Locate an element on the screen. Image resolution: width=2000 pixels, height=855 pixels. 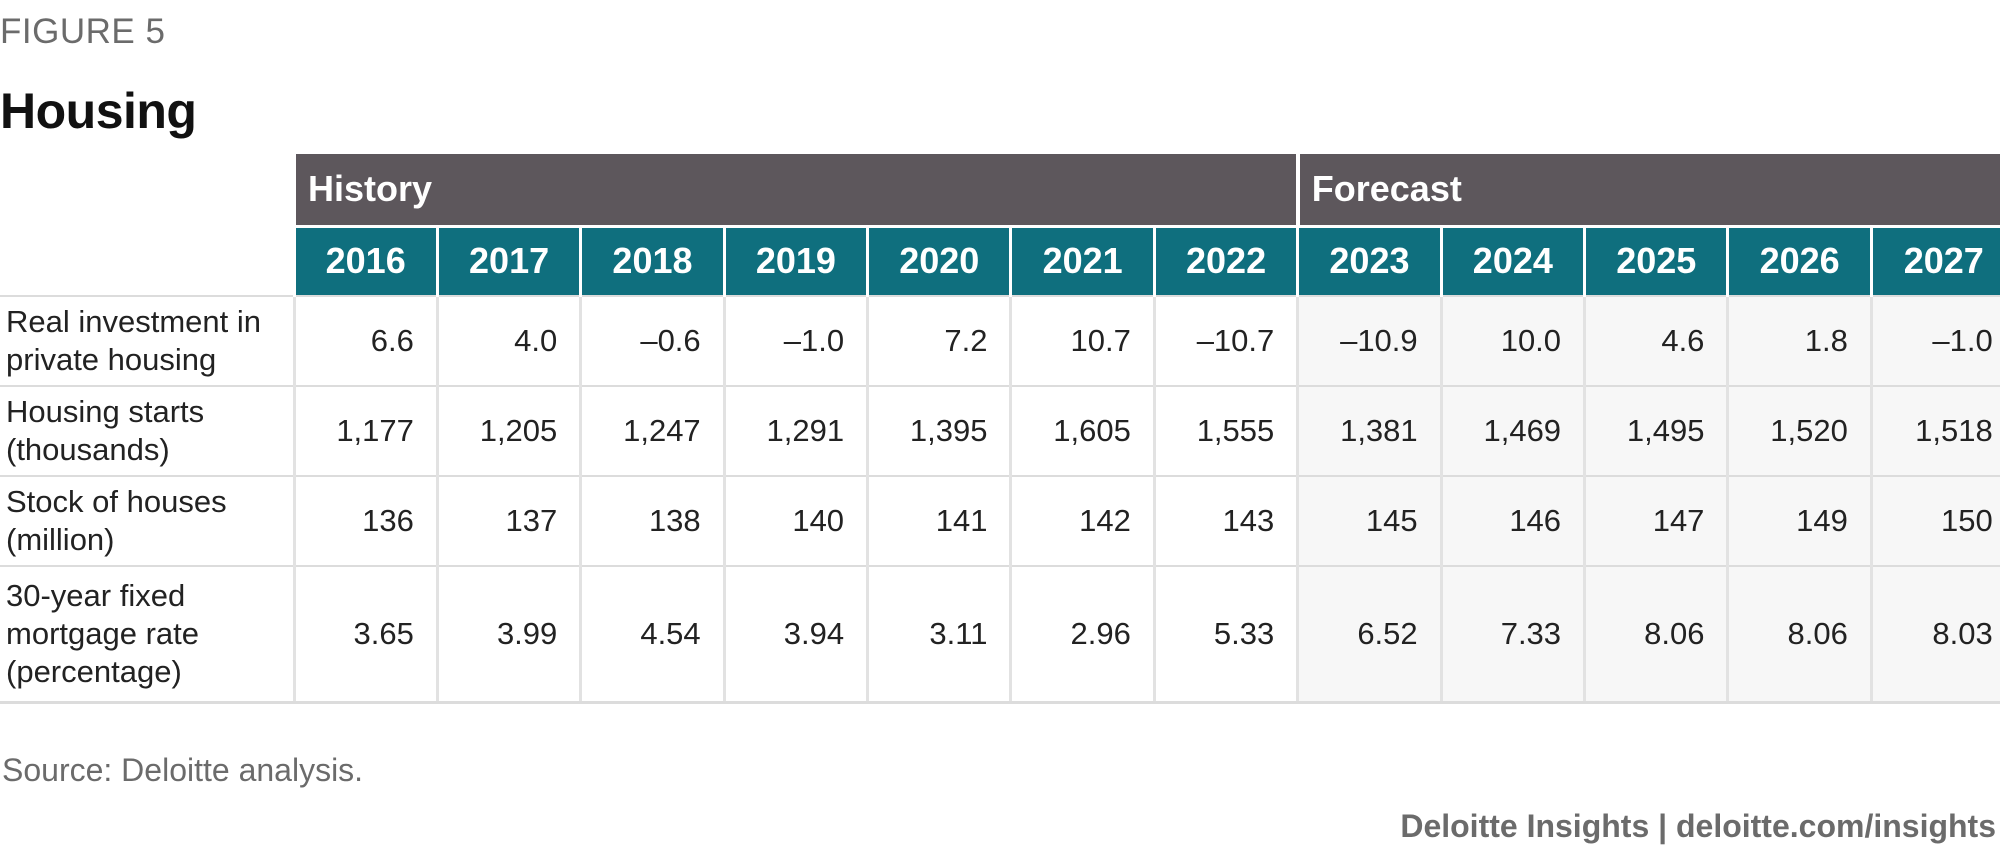
table-cell-2021: 2.96 is located at coordinates (1082, 634).